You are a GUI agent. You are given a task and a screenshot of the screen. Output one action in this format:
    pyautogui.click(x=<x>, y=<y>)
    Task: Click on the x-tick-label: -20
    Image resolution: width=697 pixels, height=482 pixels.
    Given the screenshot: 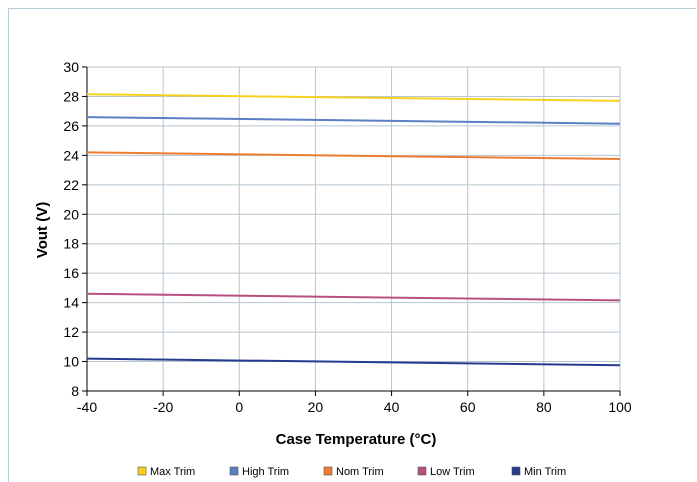 What is the action you would take?
    pyautogui.click(x=163, y=407)
    